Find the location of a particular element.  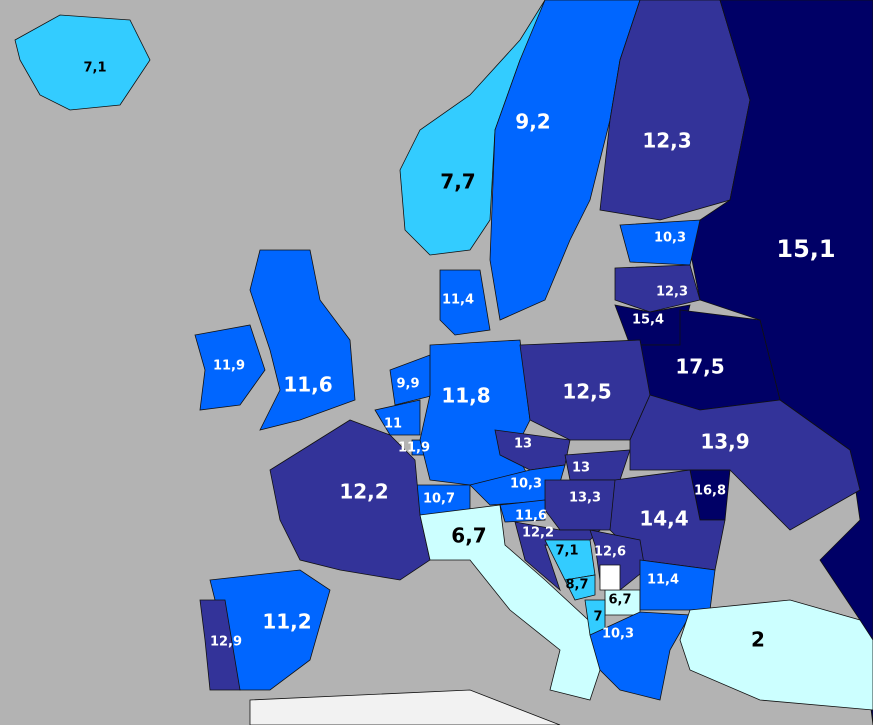

region-label: 9,9 is located at coordinates (407, 384).